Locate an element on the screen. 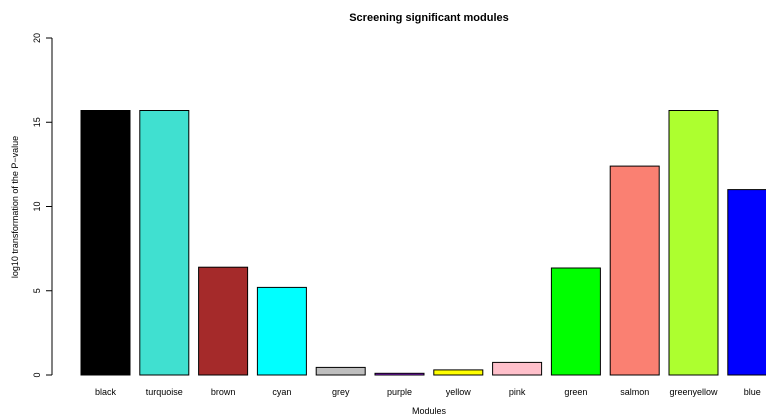 The image size is (766, 419). x-axis-label: Modules is located at coordinates (429, 411).